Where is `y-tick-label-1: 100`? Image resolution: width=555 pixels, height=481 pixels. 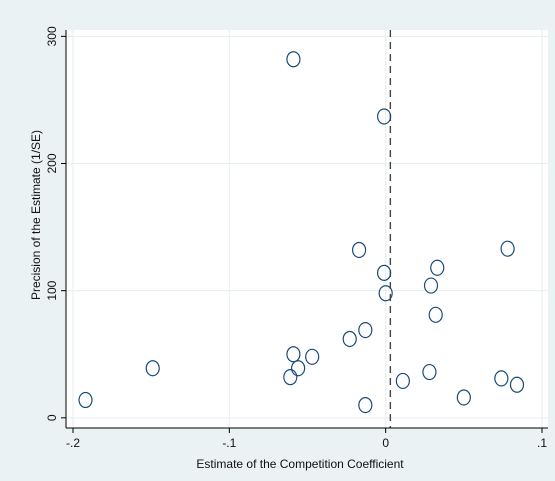
y-tick-label-1: 100 is located at coordinates (52, 290).